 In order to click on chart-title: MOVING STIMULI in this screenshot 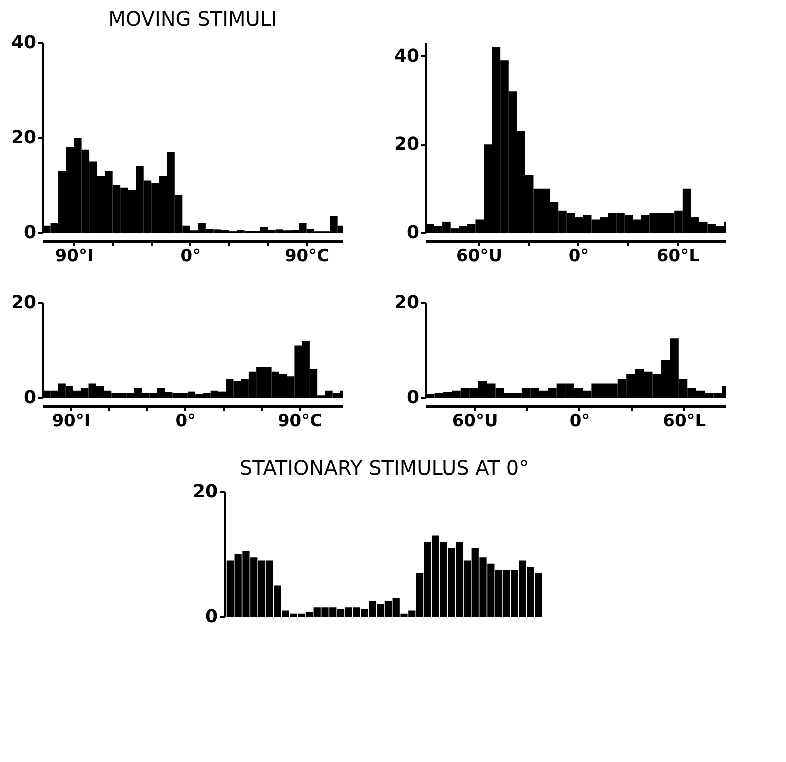, I will do `click(193, 19)`.